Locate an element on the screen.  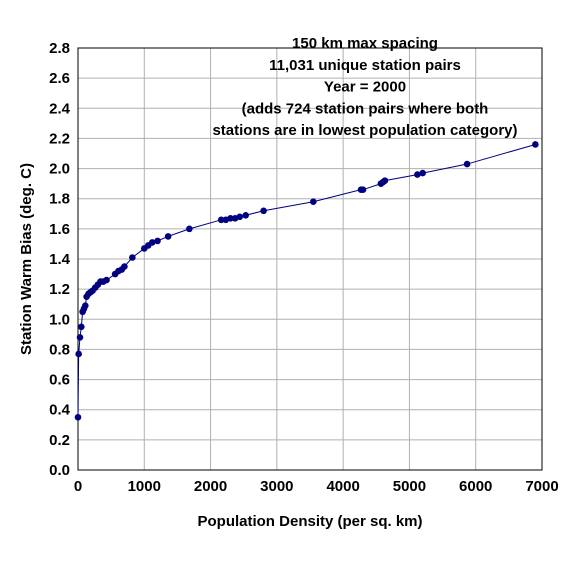
y-tick-label: 1.2 is located at coordinates (59, 289).